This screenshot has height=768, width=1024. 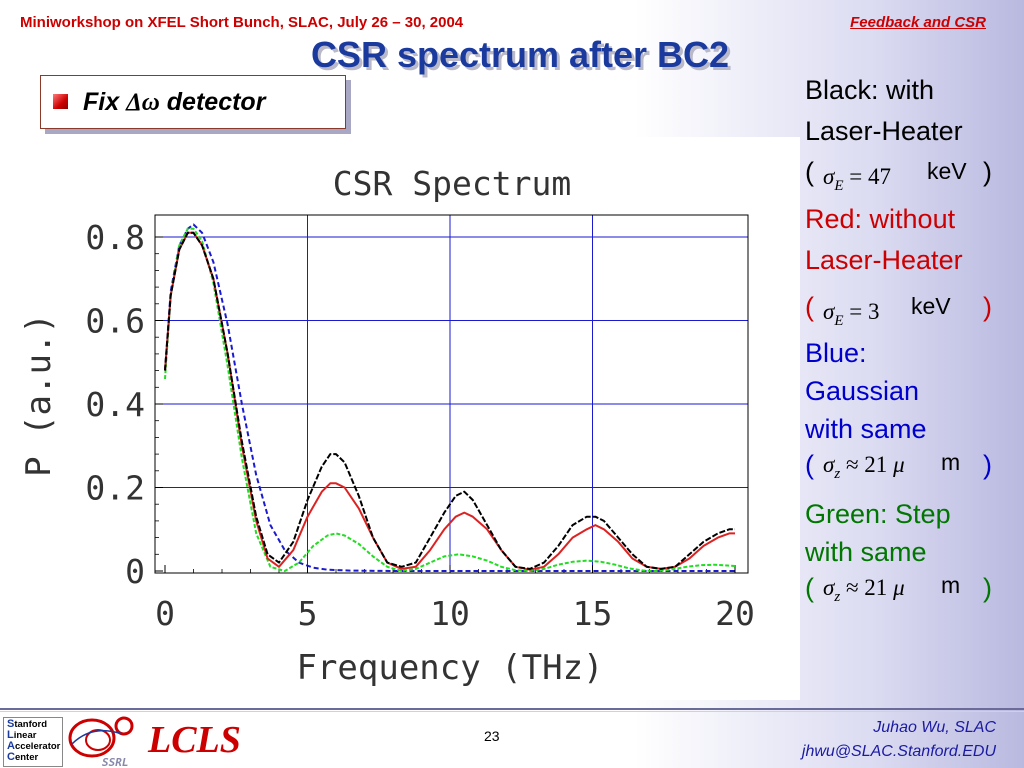 I want to click on y-tick-label: 0.4, so click(x=115, y=404).